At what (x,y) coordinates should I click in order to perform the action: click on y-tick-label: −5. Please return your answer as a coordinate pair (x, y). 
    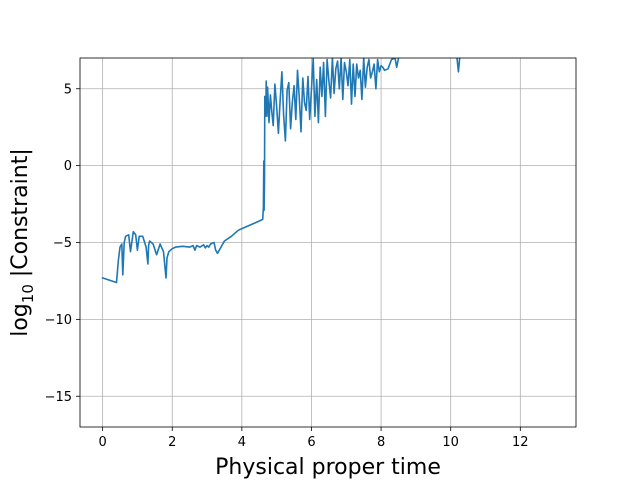
    Looking at the image, I should click on (62, 243).